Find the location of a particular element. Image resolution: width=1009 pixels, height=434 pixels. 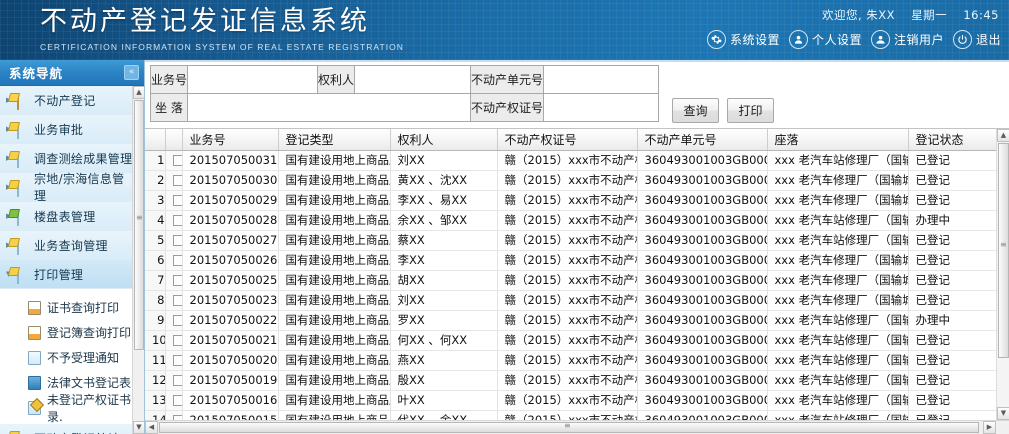

scroll-right-icon: ▶ is located at coordinates (989, 427).